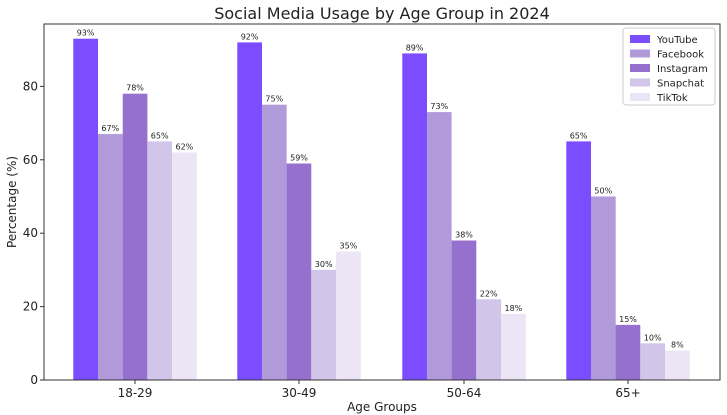  What do you see at coordinates (439, 106) in the screenshot?
I see `data-label-facebook-50-64: 73%` at bounding box center [439, 106].